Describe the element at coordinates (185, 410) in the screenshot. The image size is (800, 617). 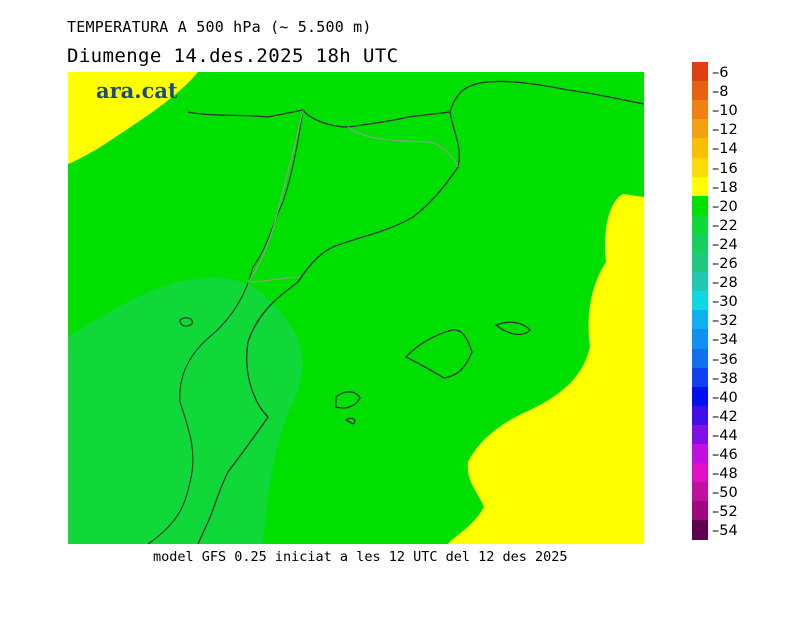
I see `field-cool-zone-southwest` at that location.